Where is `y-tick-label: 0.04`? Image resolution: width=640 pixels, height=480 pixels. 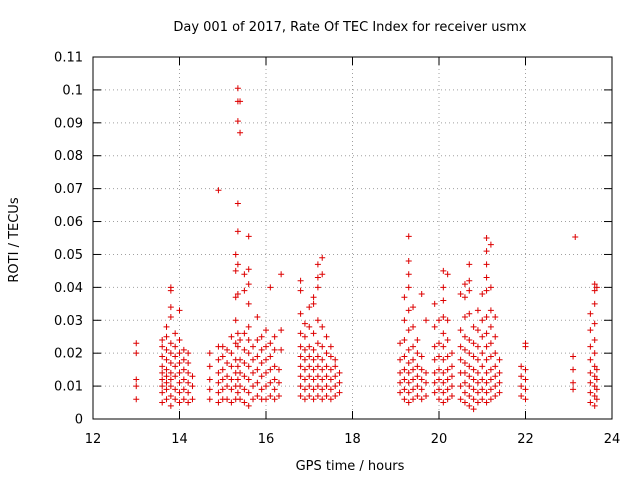
y-tick-label: 0.04 is located at coordinates (68, 288).